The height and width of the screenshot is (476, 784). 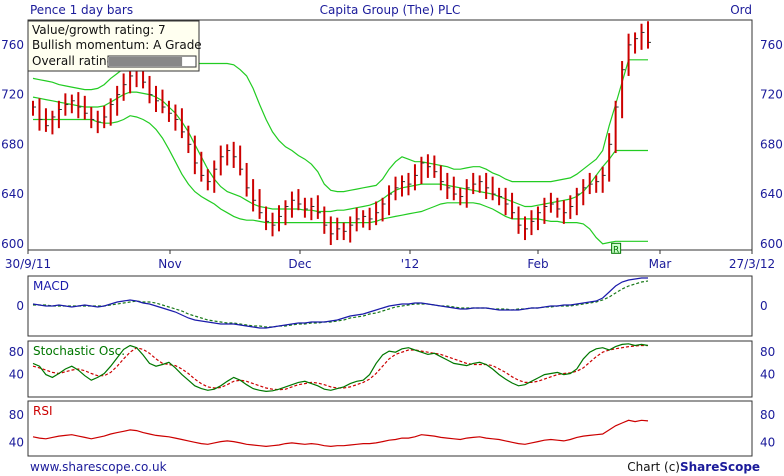 I want to click on stochastic-lines: 80 80 40 40, so click(x=392, y=368).